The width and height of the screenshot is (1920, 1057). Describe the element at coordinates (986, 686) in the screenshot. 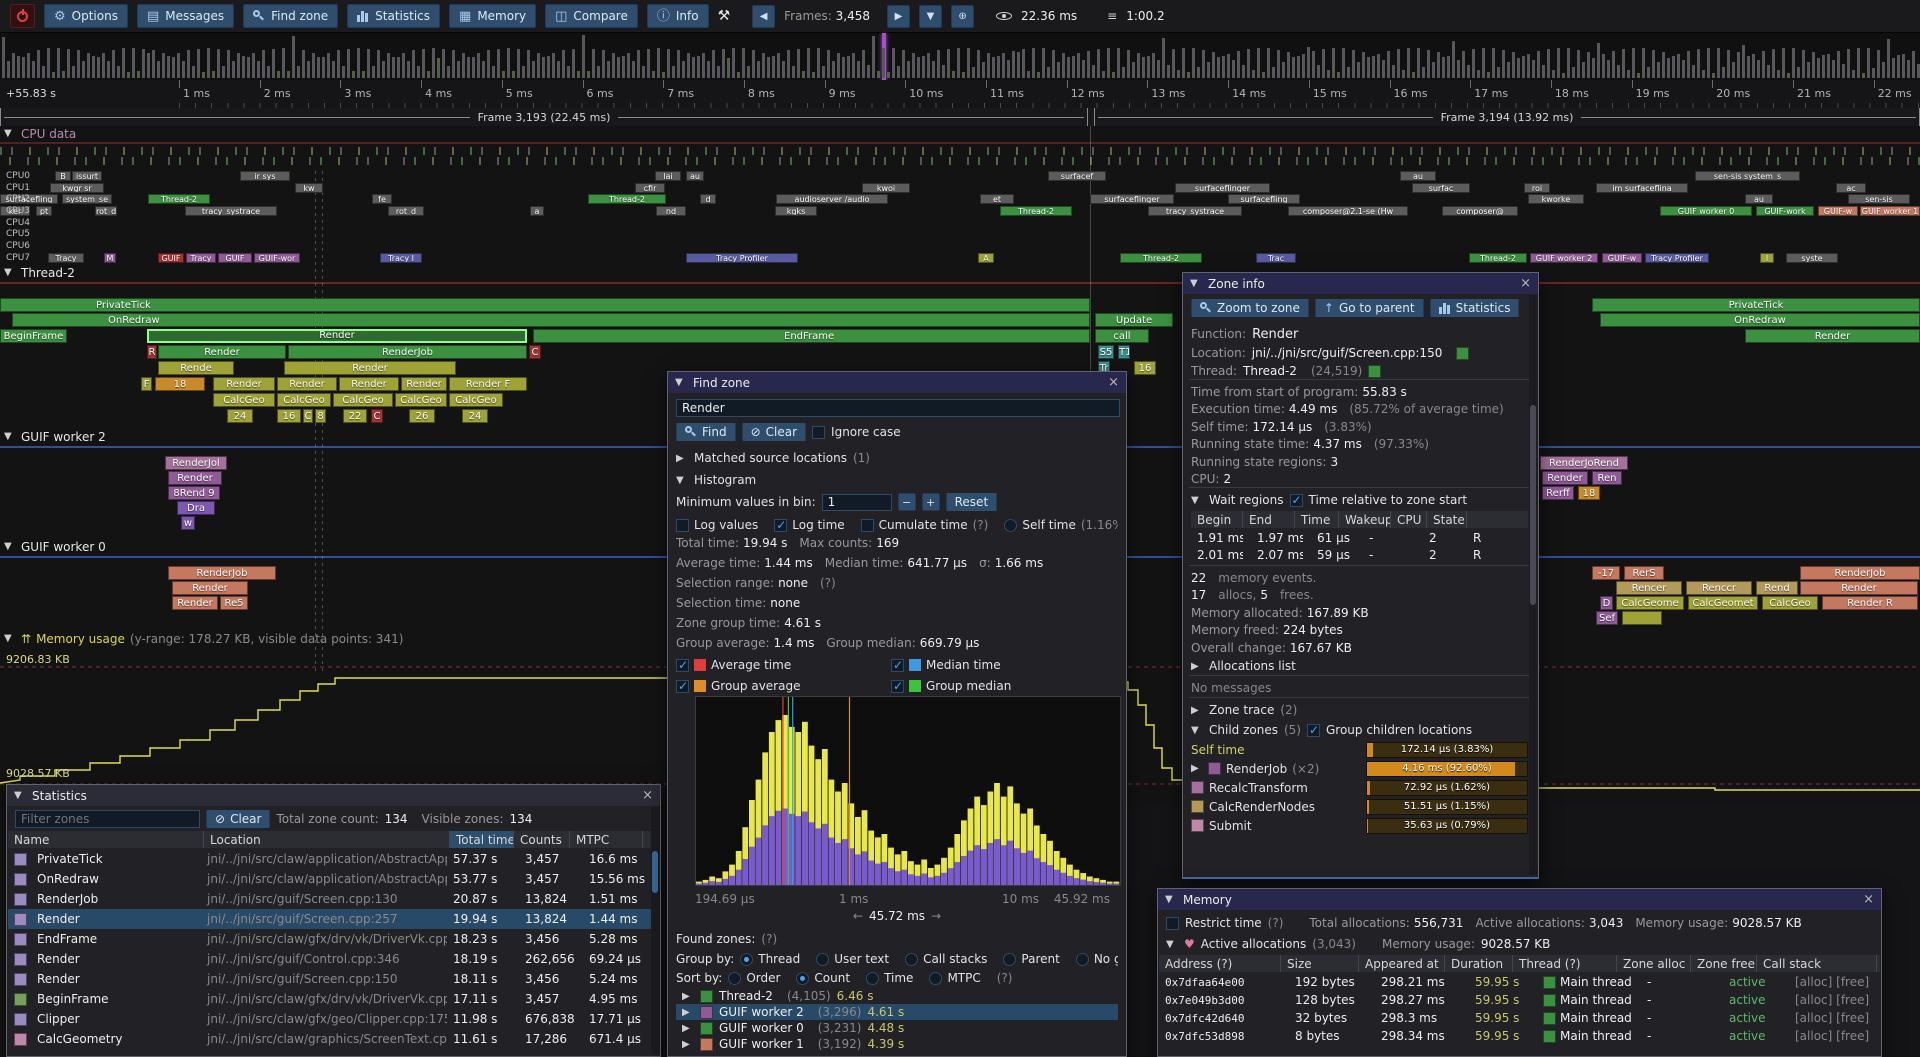

I see `legend-group-median: Group median` at that location.